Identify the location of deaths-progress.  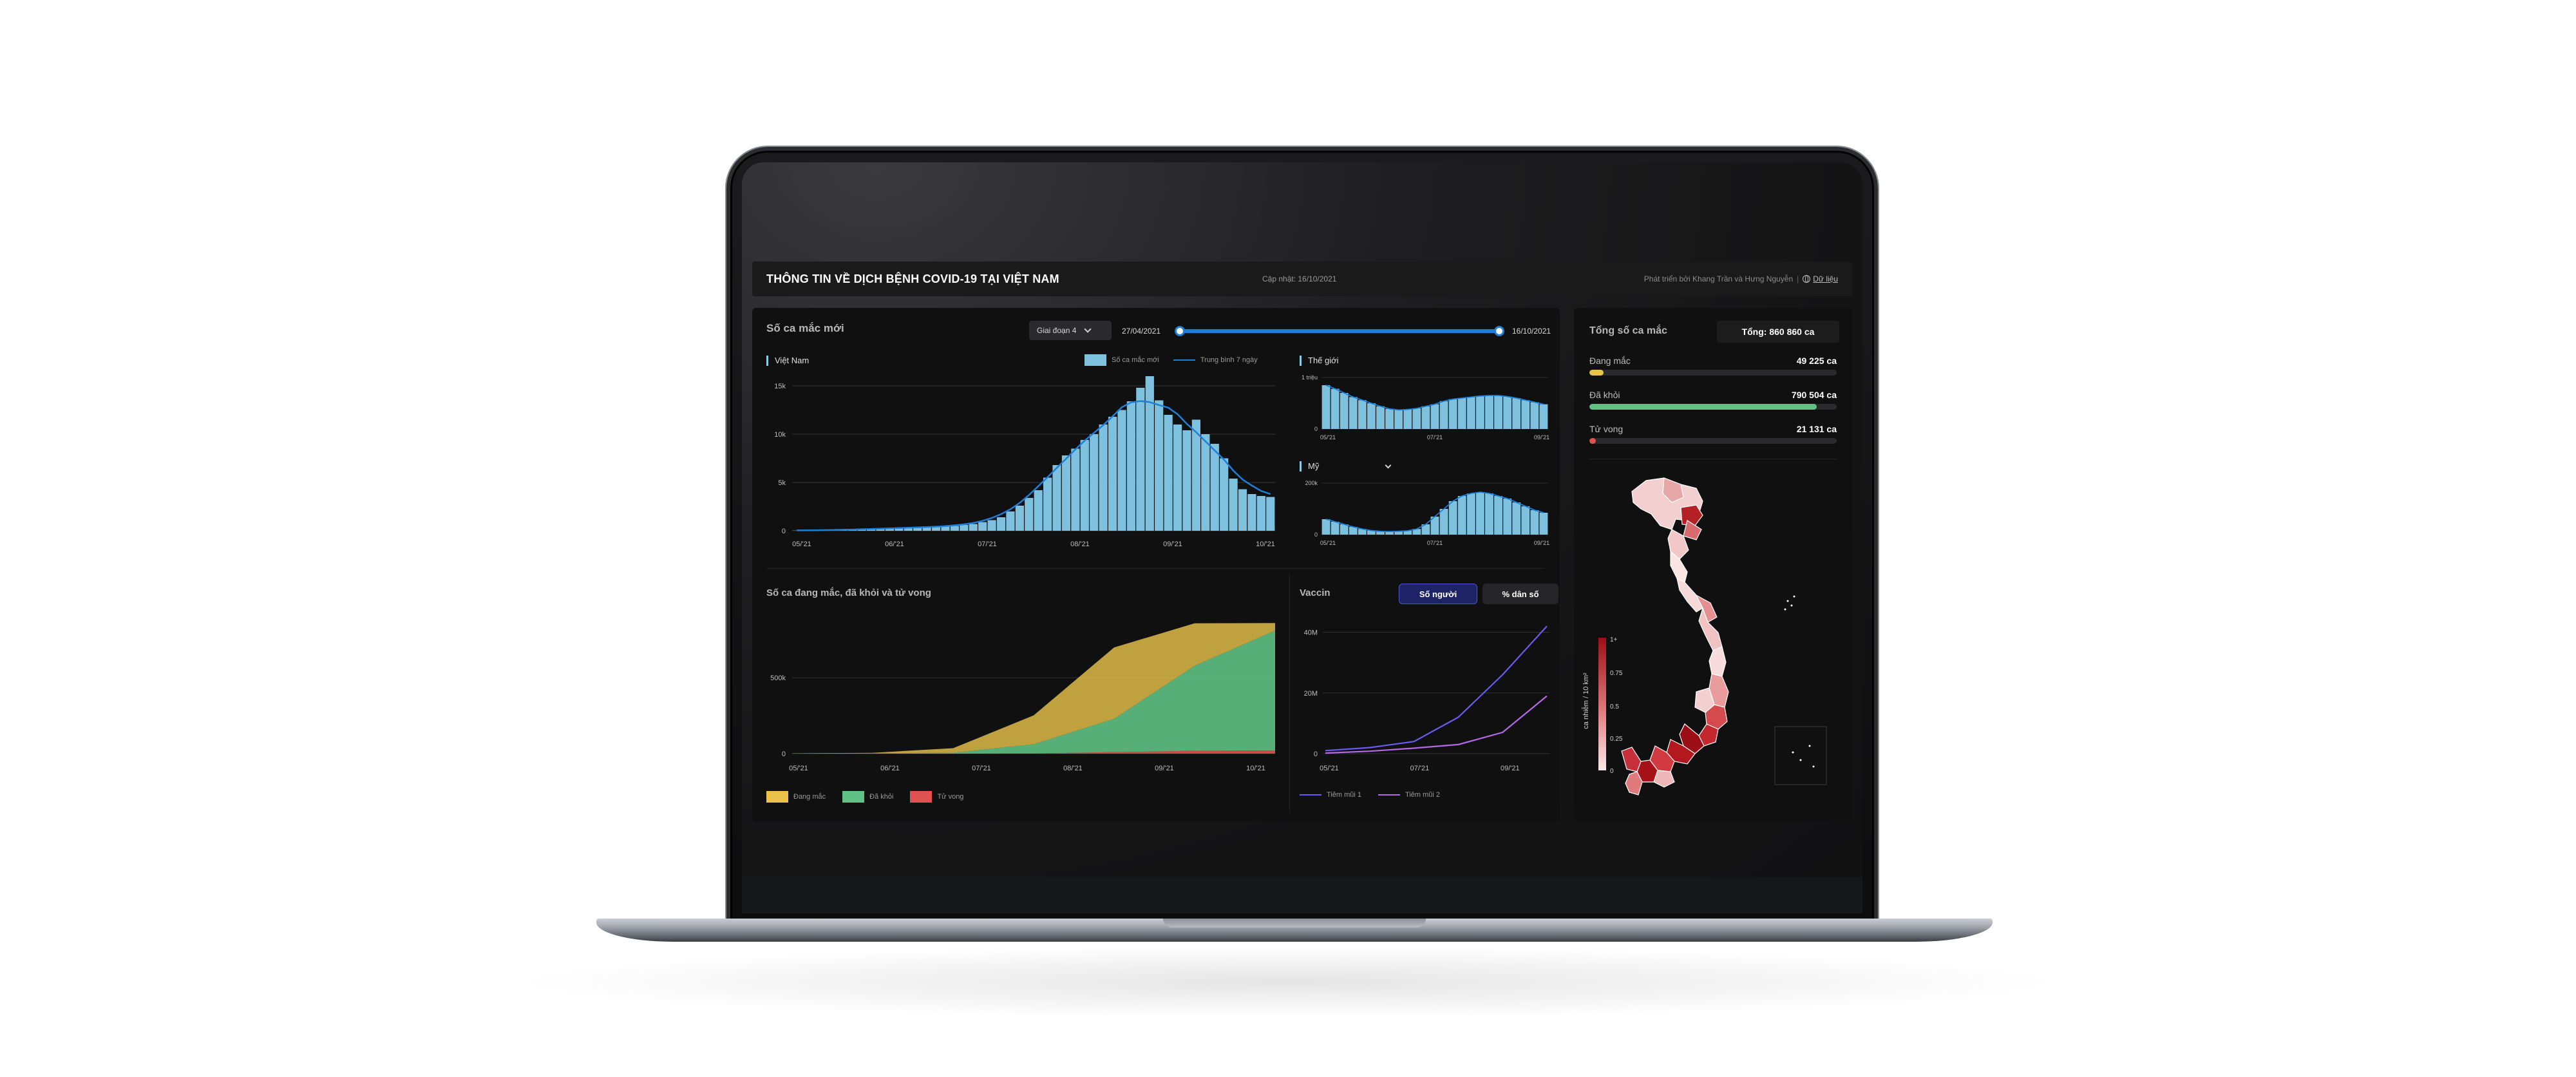
(1713, 441).